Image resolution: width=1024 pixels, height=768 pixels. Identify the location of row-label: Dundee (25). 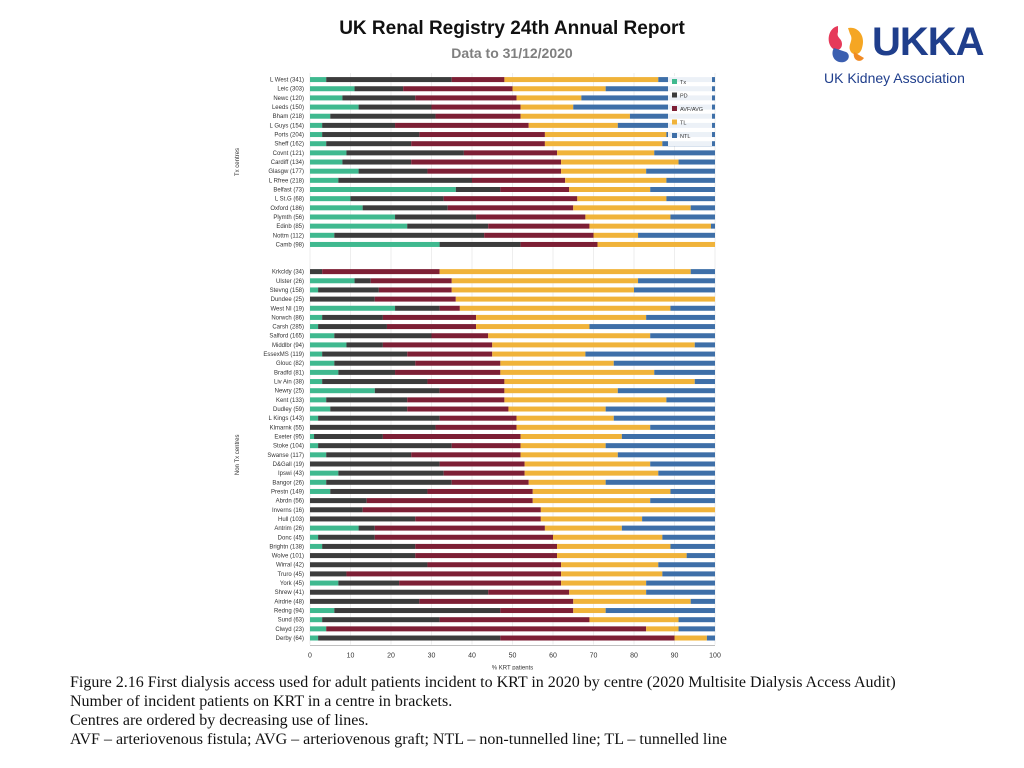
(287, 300).